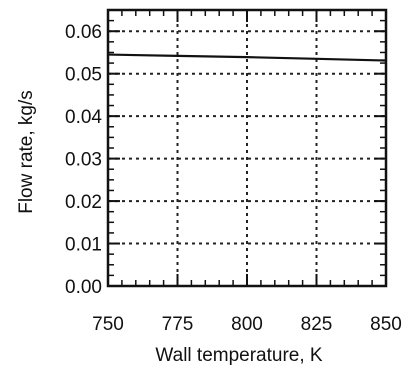  Describe the element at coordinates (83, 287) in the screenshot. I see `y-tick-label: 0.00` at that location.